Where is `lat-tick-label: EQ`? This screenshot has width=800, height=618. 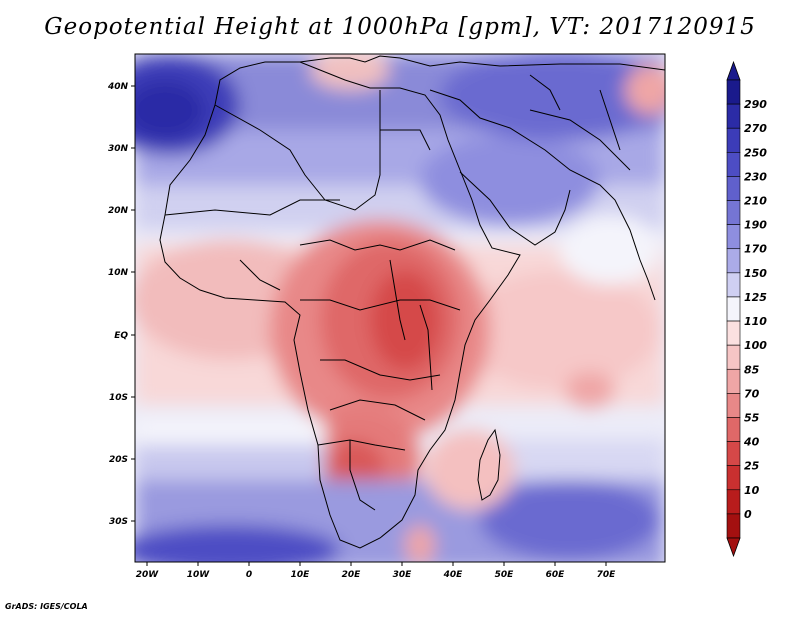
lat-tick-label: EQ is located at coordinates (121, 336).